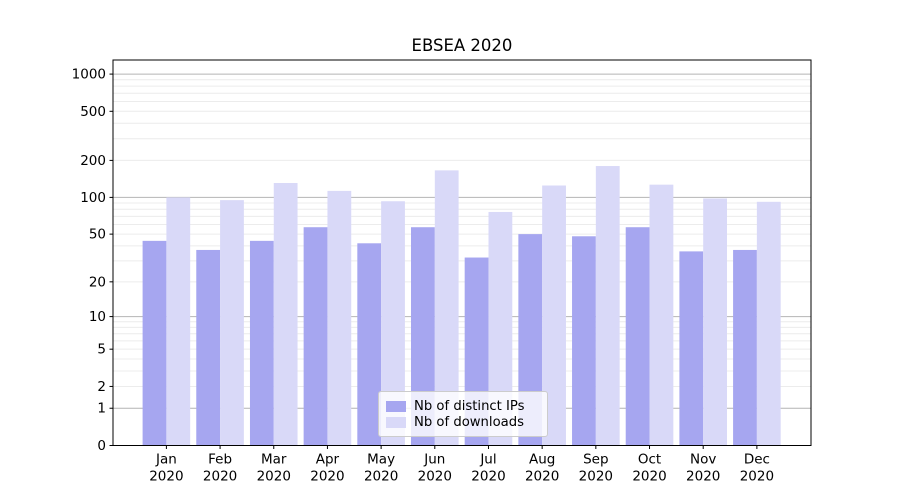 The width and height of the screenshot is (900, 500). What do you see at coordinates (154, 343) in the screenshot?
I see `bar-distinct-ips-jan` at bounding box center [154, 343].